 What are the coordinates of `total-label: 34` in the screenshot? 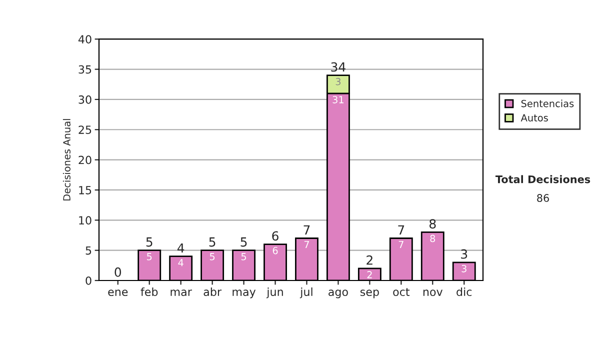 It's located at (338, 67).